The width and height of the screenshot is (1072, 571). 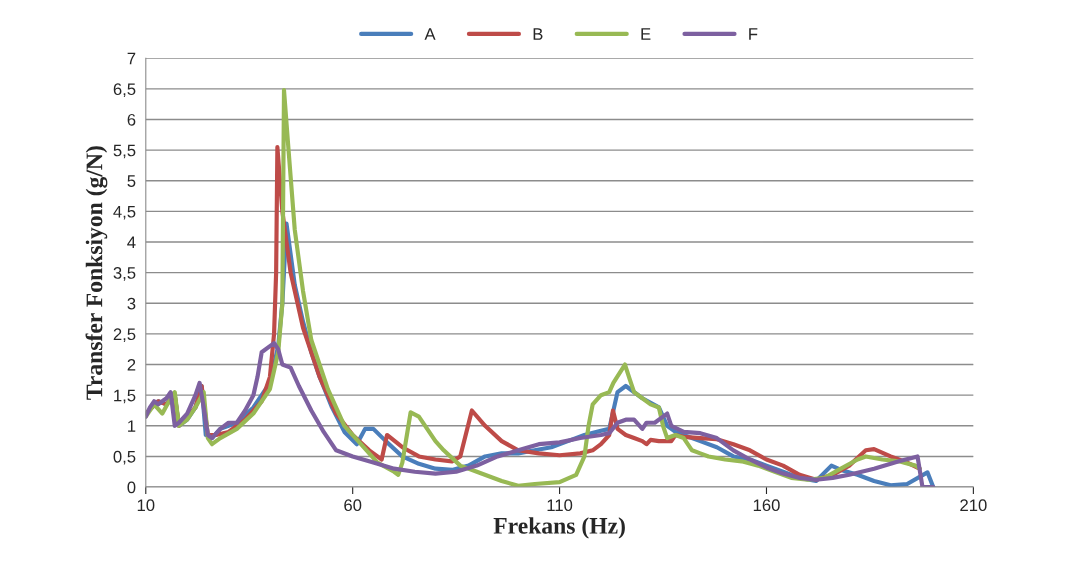 What do you see at coordinates (124, 151) in the screenshot?
I see `y-tick-label: 5,5` at bounding box center [124, 151].